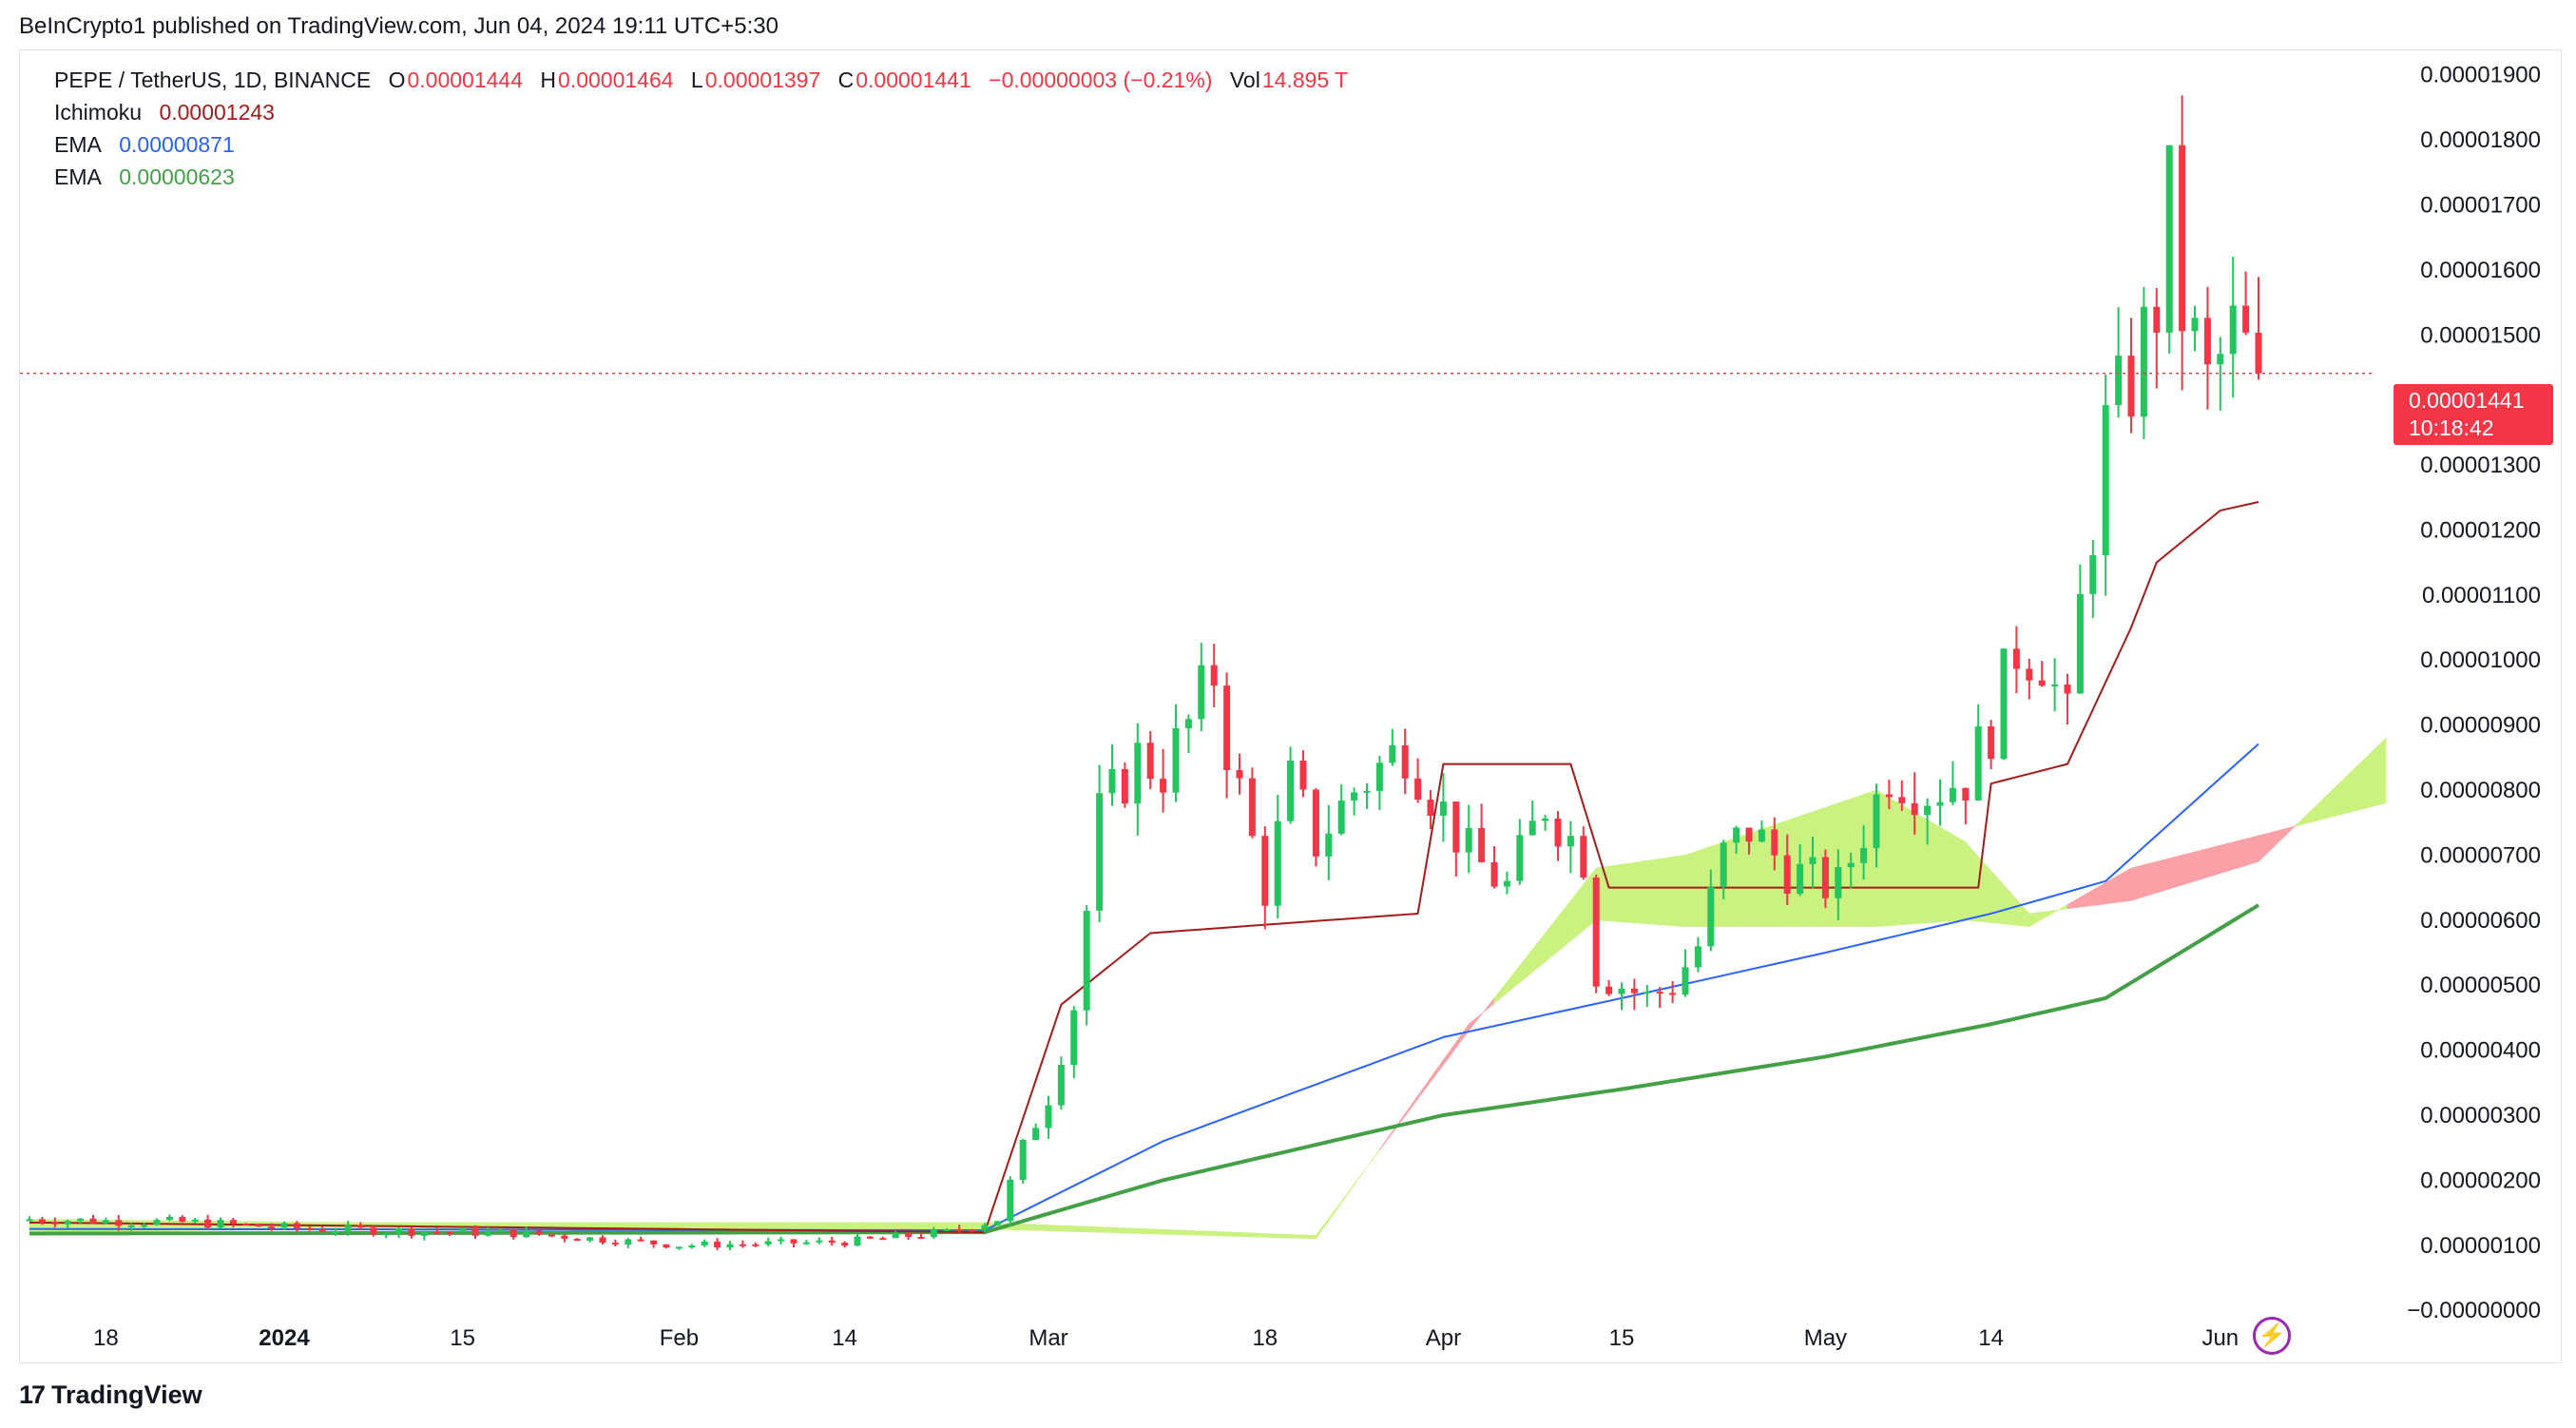 The width and height of the screenshot is (2576, 1428). What do you see at coordinates (397, 80) in the screenshot?
I see `legend-o-label: O` at bounding box center [397, 80].